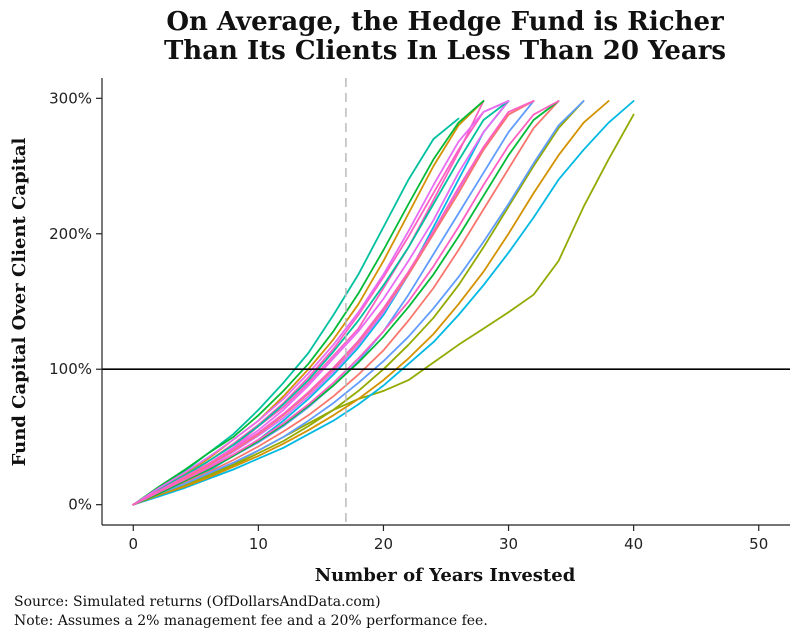 The height and width of the screenshot is (640, 800). I want to click on x-axis-title: Number of Years Invested, so click(445, 575).